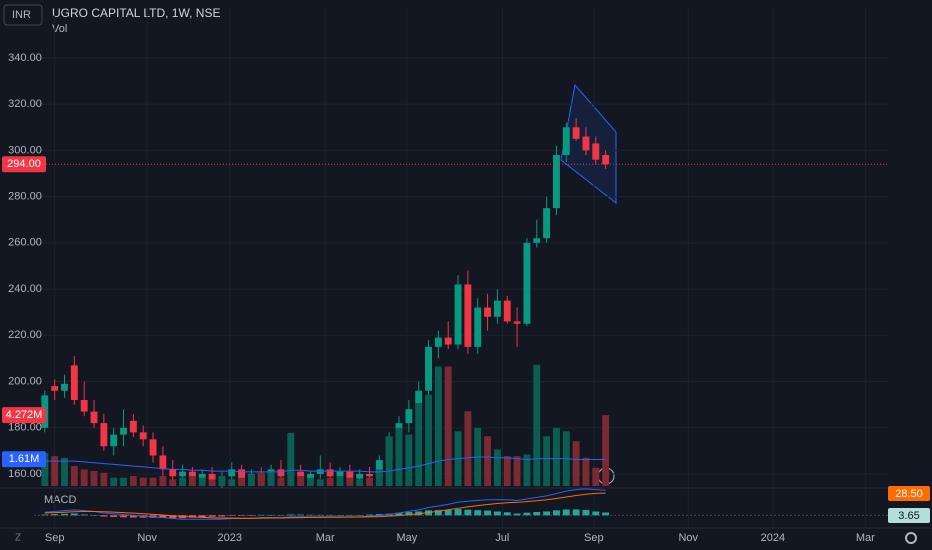  I want to click on signal-line, so click(325, 505).